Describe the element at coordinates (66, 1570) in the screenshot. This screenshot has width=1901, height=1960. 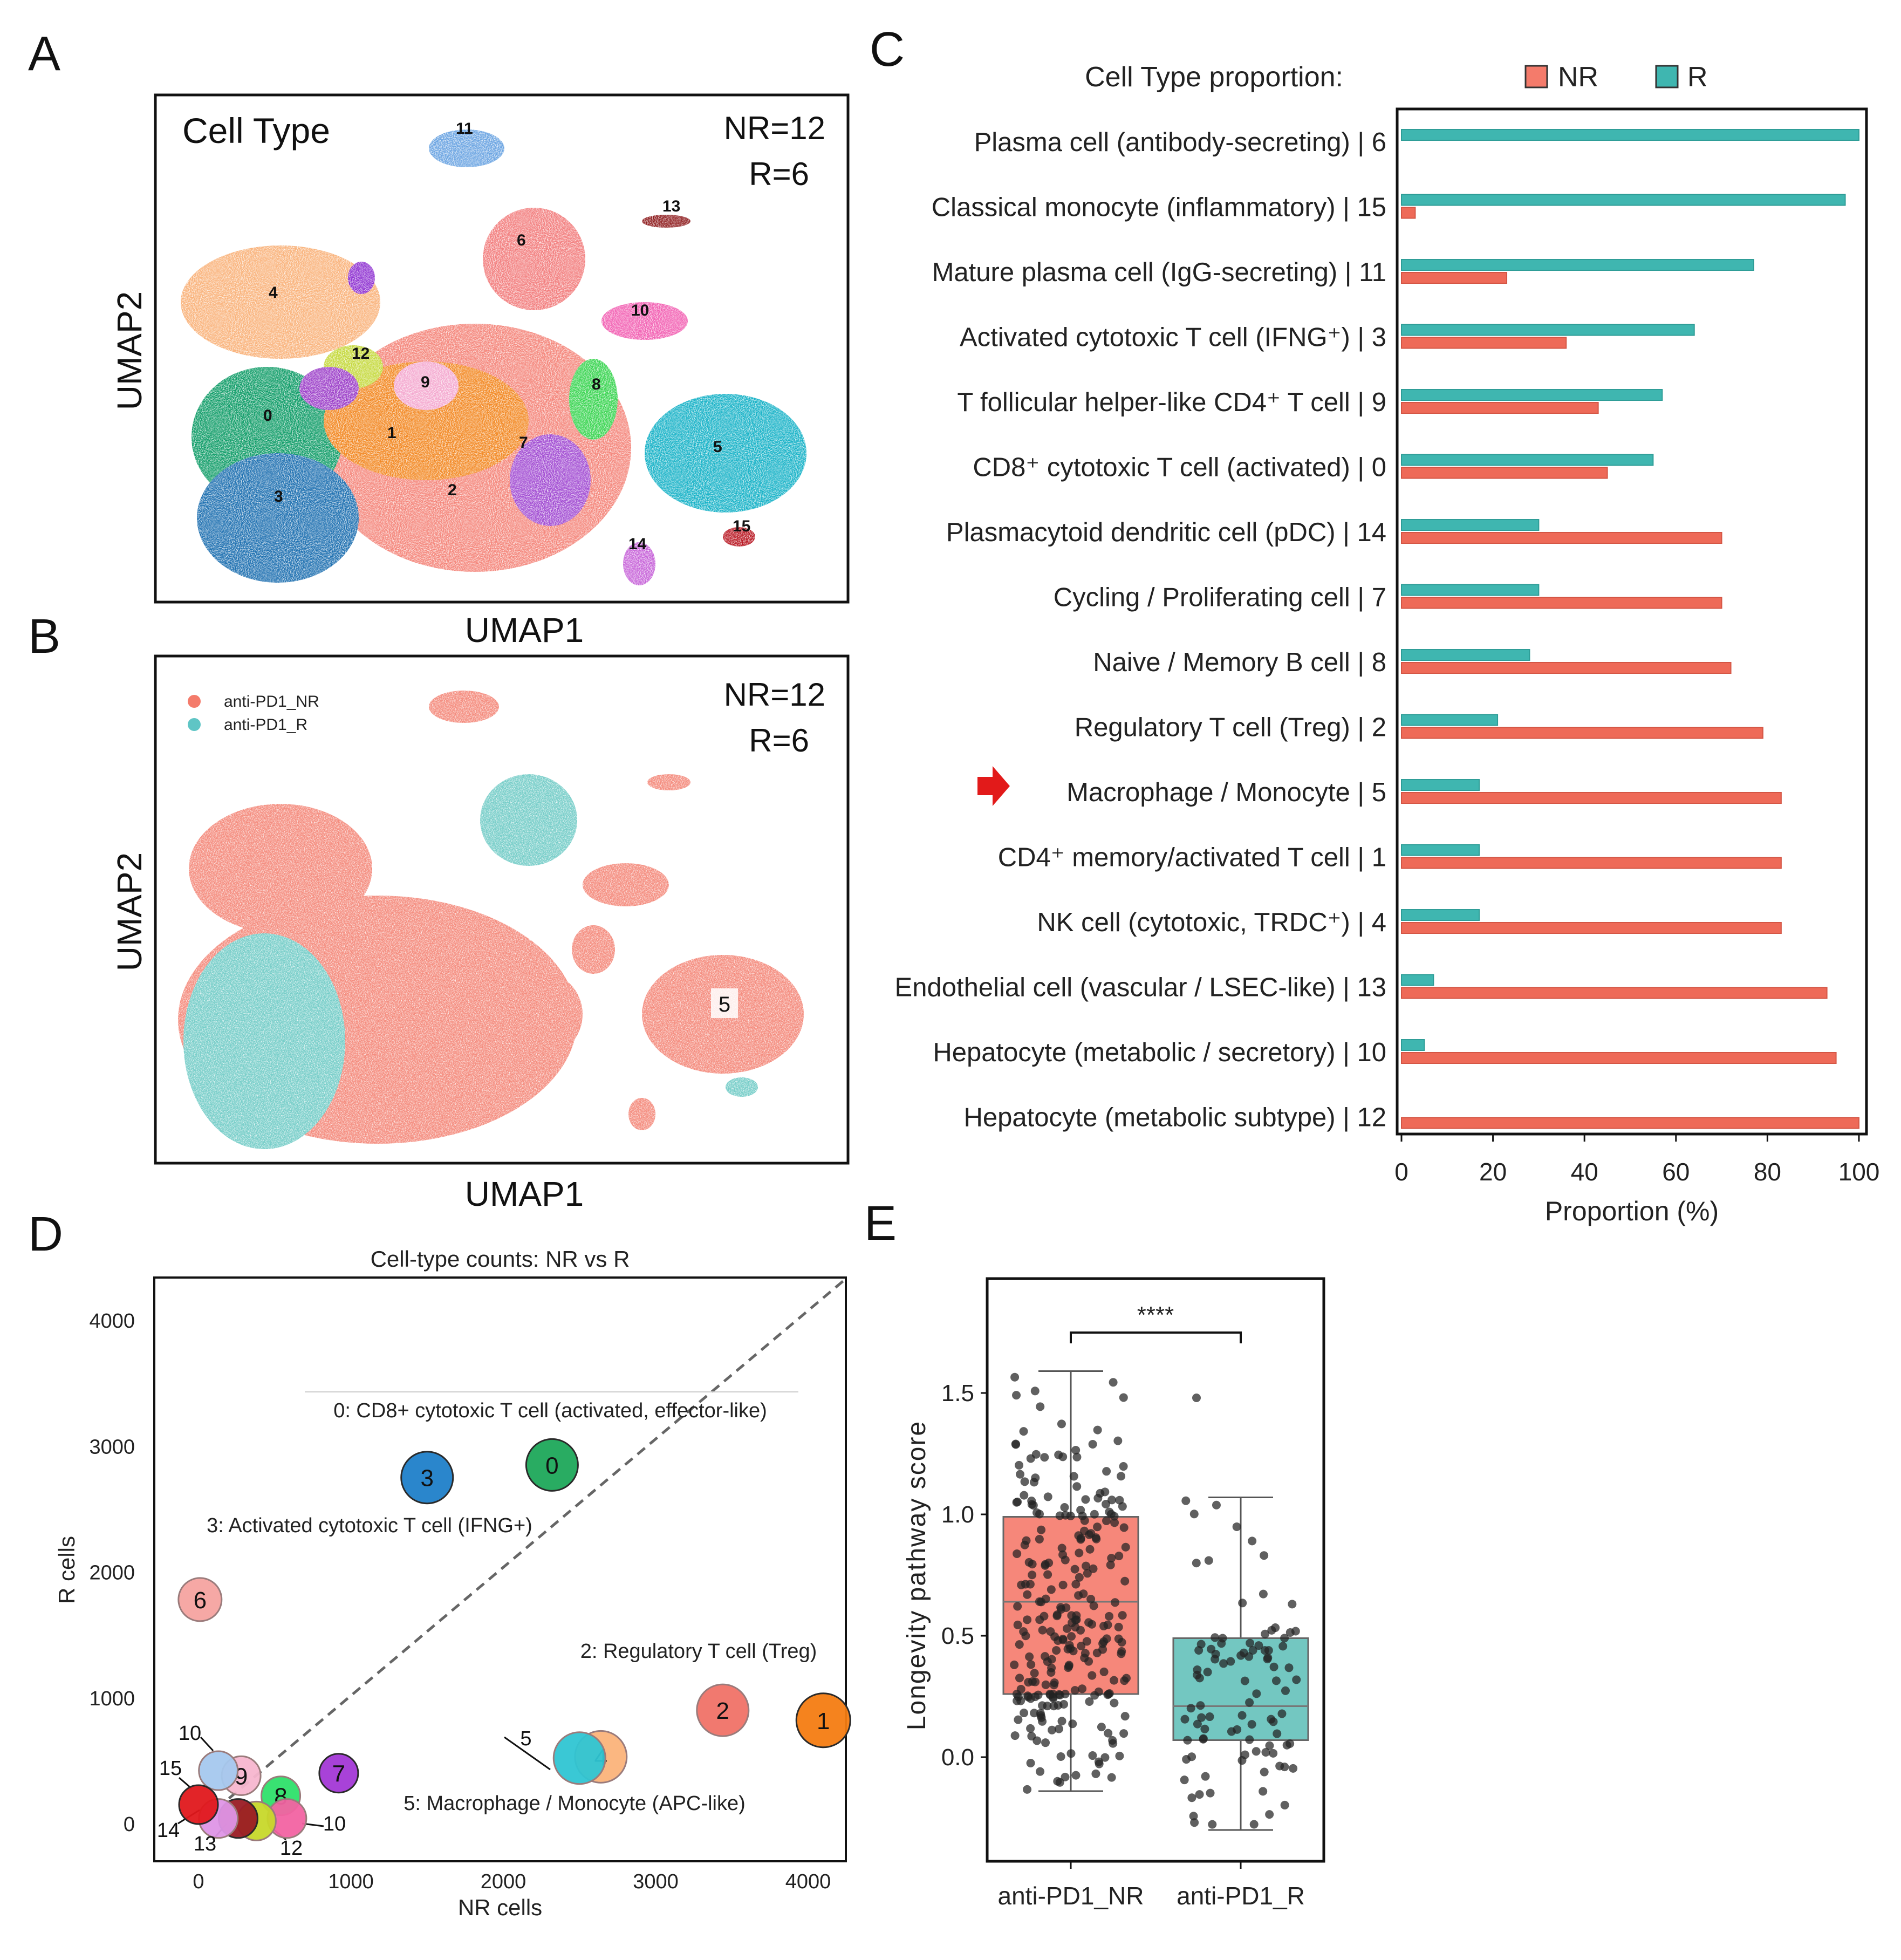
I see `panel-d-ylabel: R cells` at that location.